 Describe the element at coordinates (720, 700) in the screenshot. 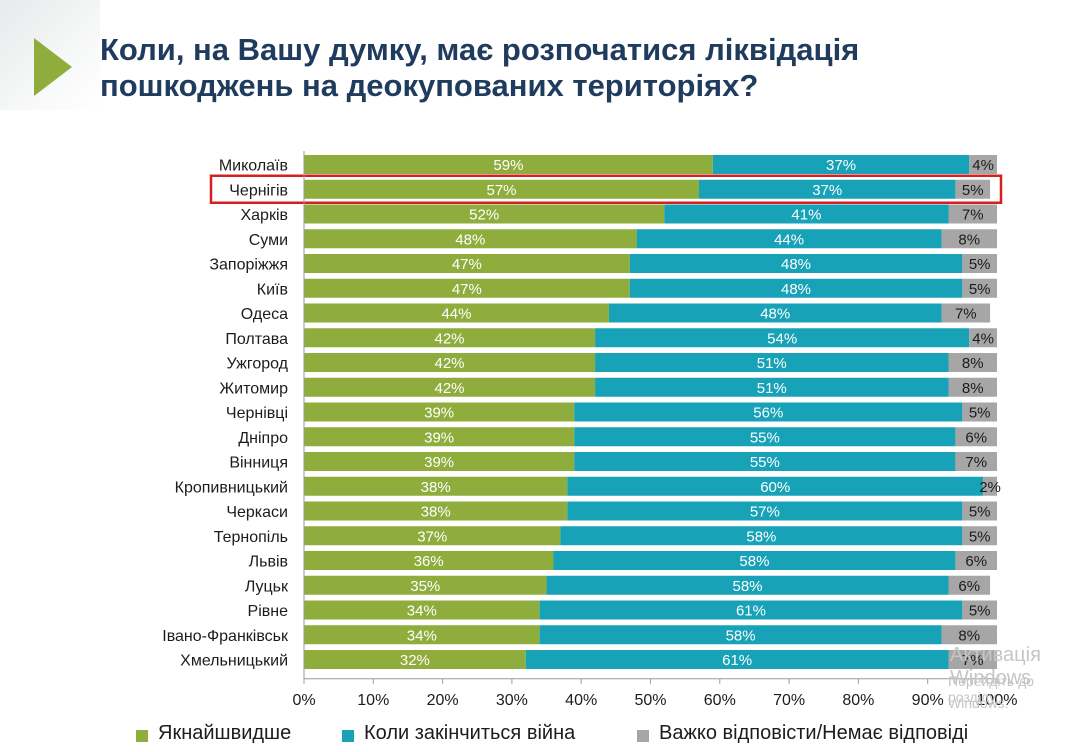

I see `x-tick-label: 60%` at that location.